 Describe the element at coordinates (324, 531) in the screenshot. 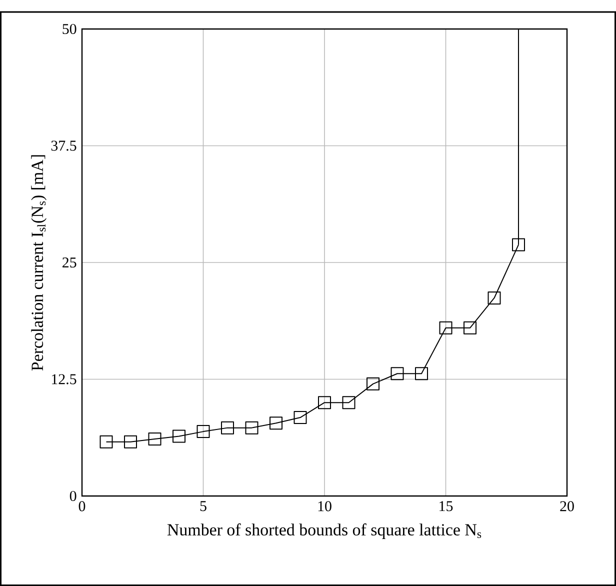

I see `x-axis-title: Number of shorted bounds of square lattice N$_{s}$` at that location.